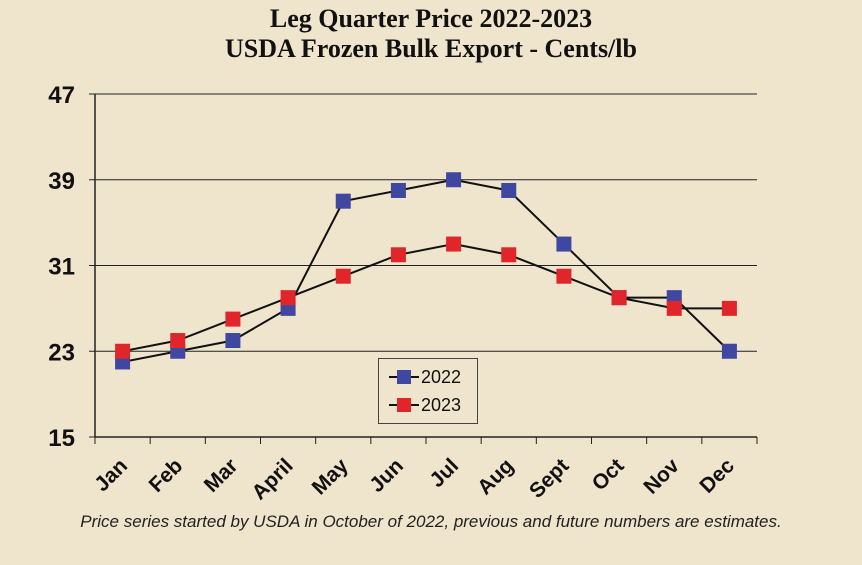 The width and height of the screenshot is (862, 565). What do you see at coordinates (343, 276) in the screenshot?
I see `point-2023-may` at bounding box center [343, 276].